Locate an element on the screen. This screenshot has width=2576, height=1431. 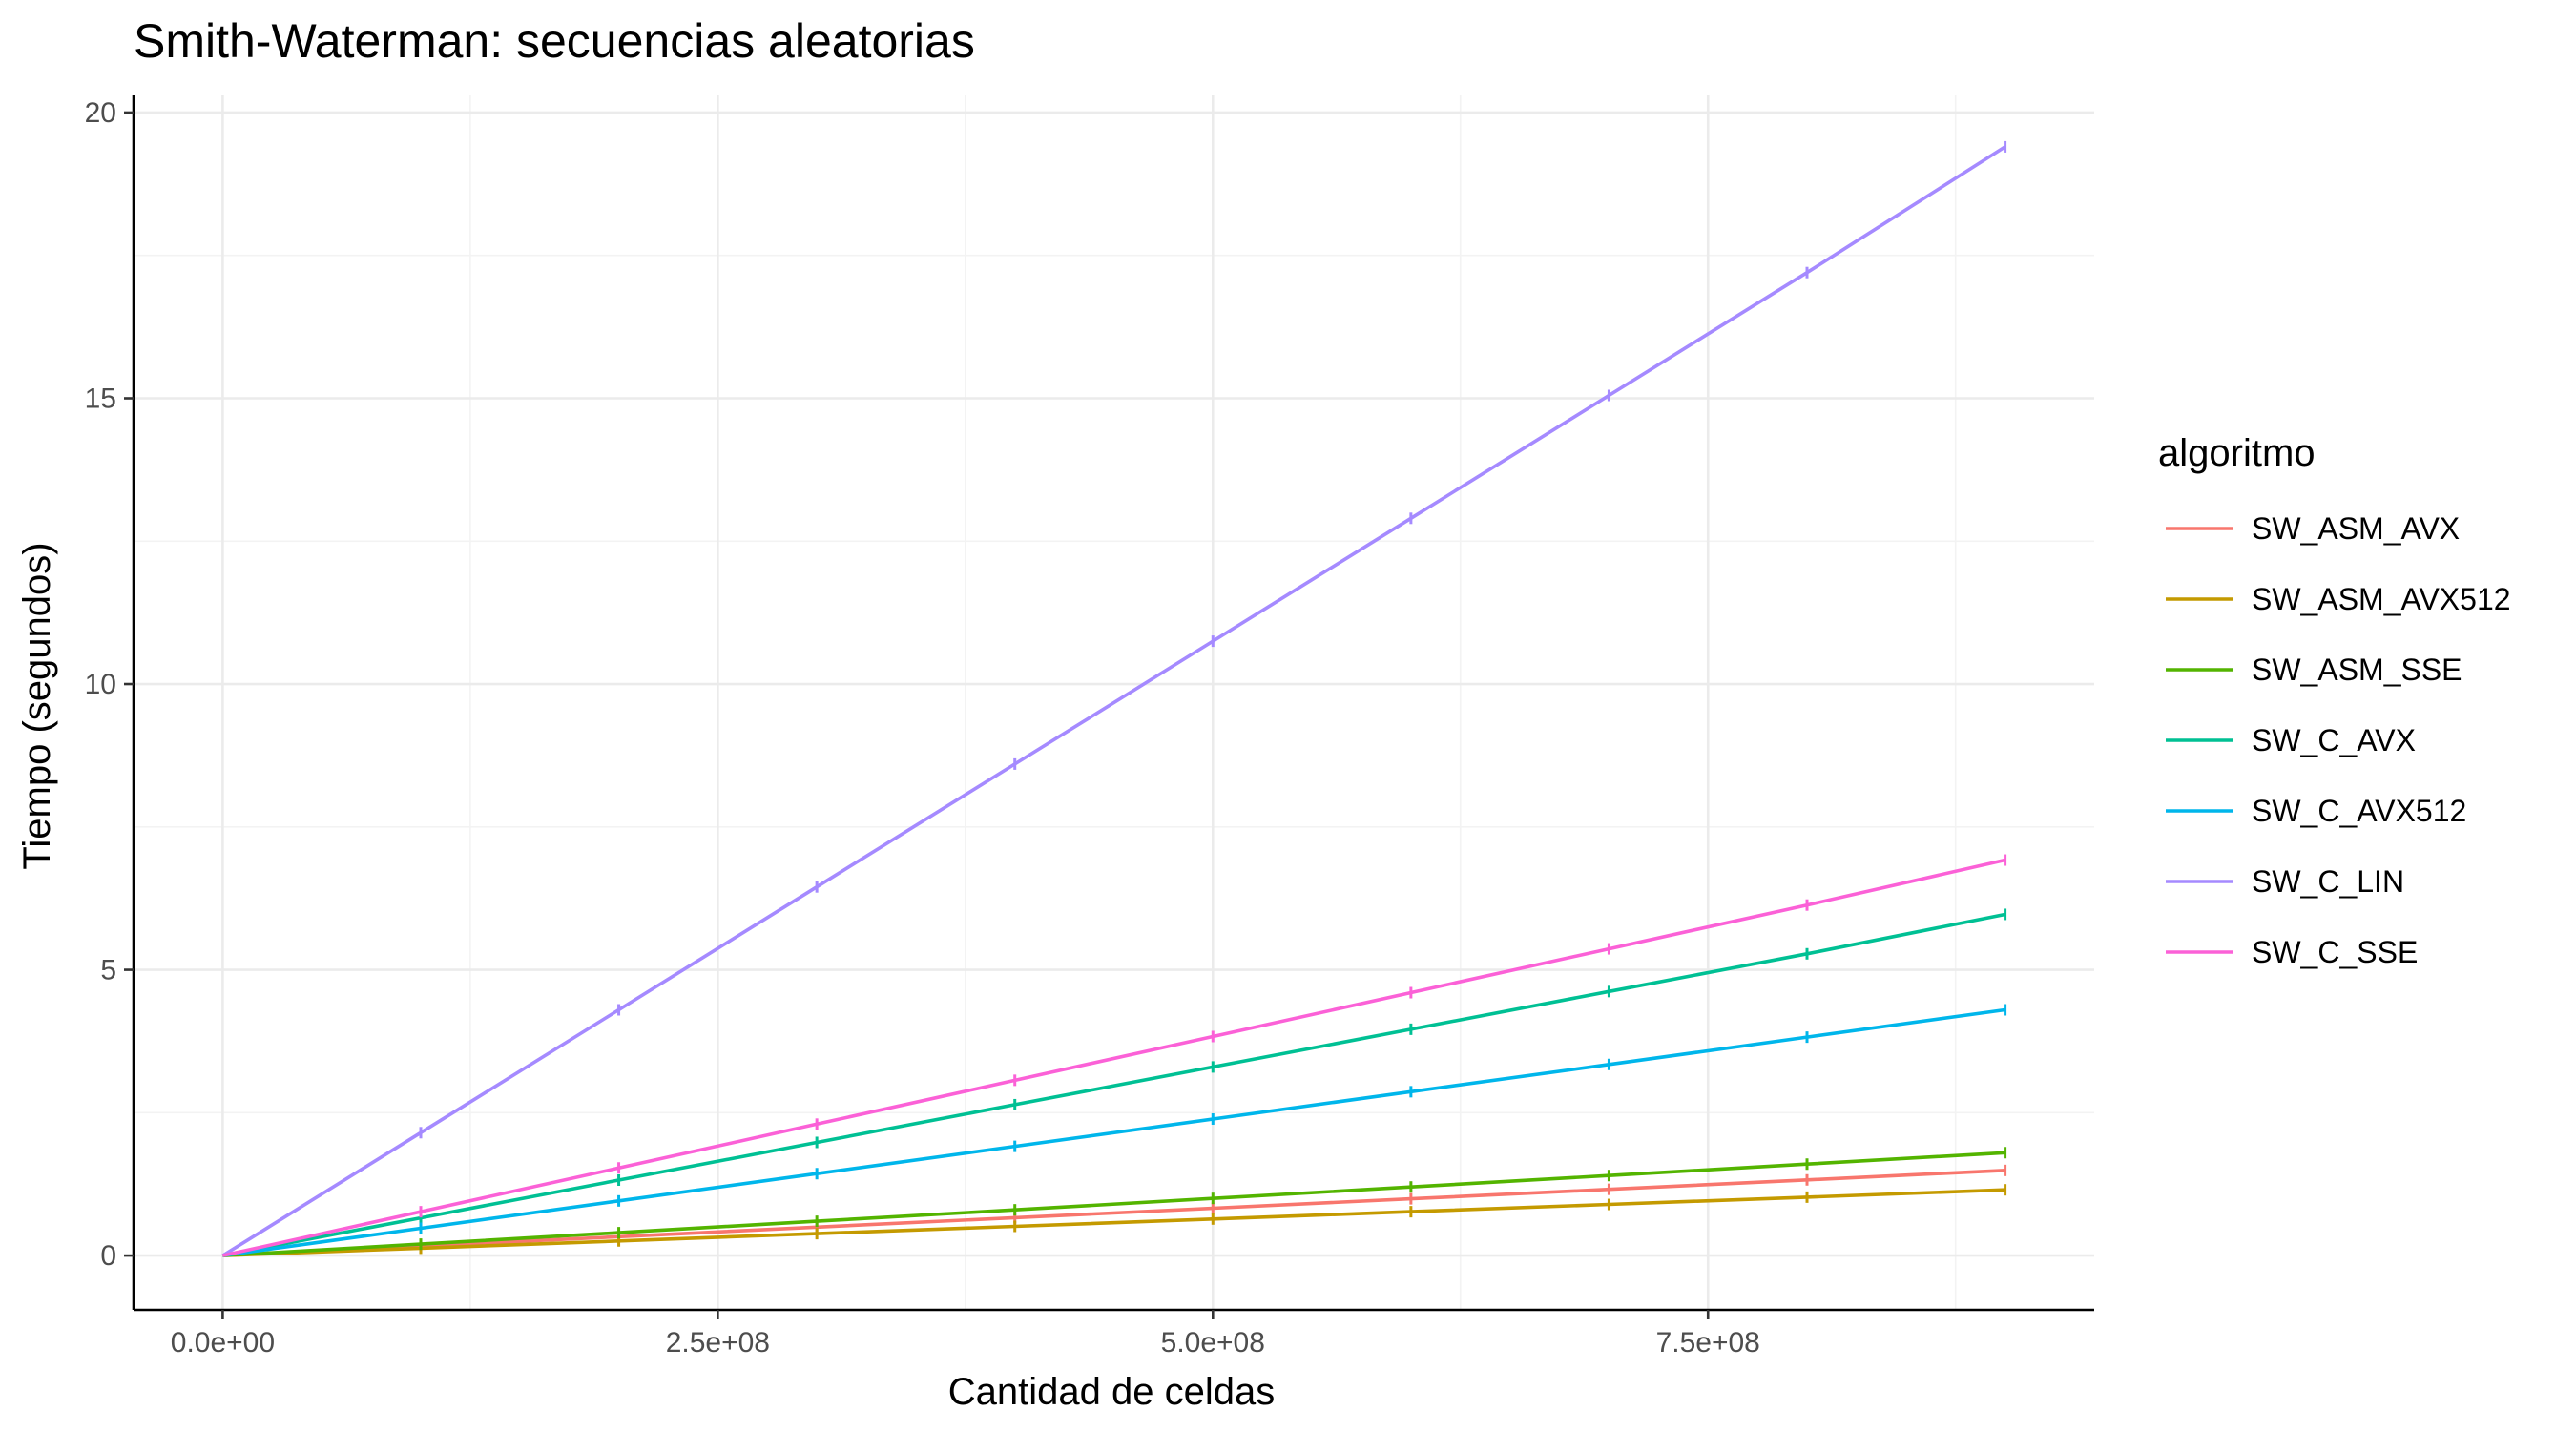
legend-label-sw-c-lin: SW_C_LIN is located at coordinates (2328, 881).